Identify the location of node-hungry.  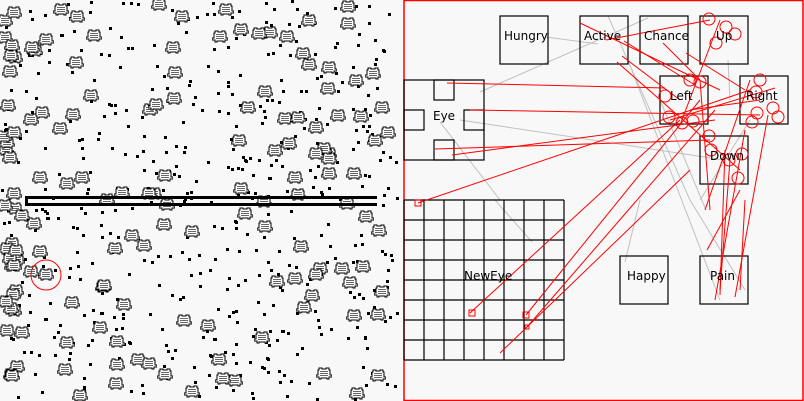
(524, 40).